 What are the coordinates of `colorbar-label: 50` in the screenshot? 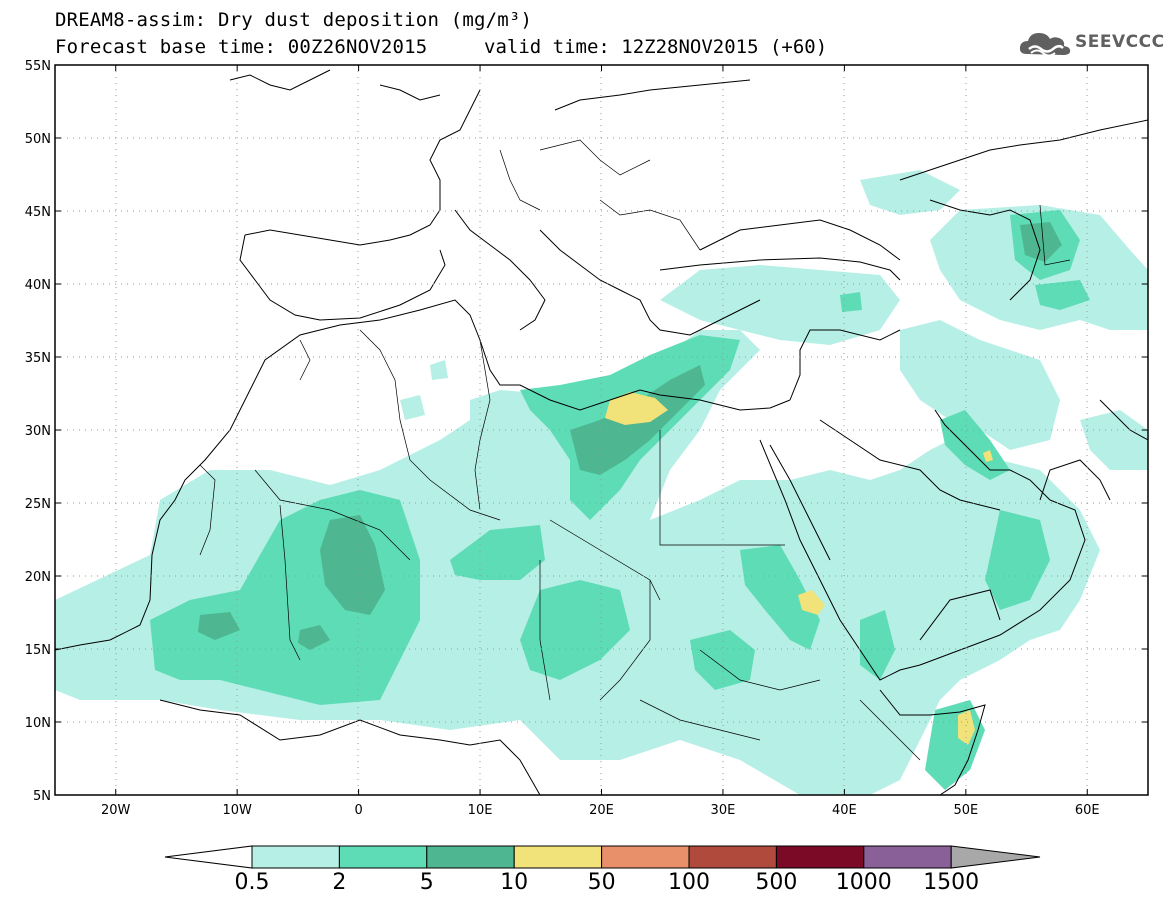 It's located at (602, 882).